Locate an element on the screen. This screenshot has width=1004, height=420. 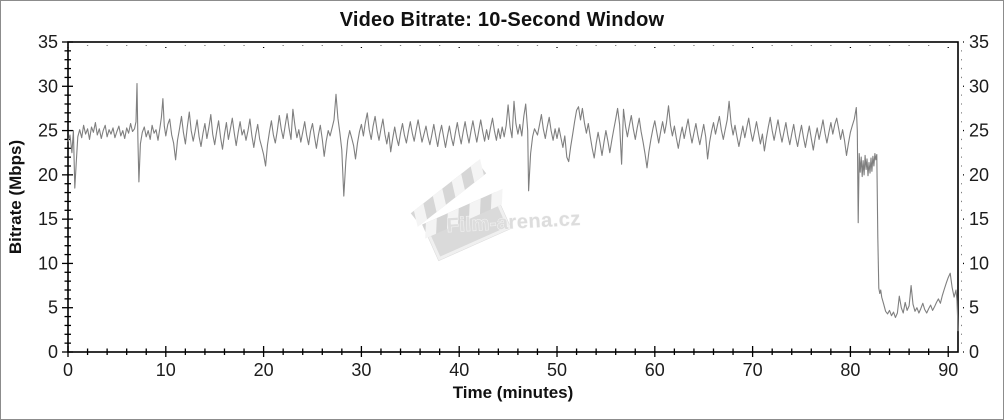
x-tick-label: 90 is located at coordinates (948, 370).